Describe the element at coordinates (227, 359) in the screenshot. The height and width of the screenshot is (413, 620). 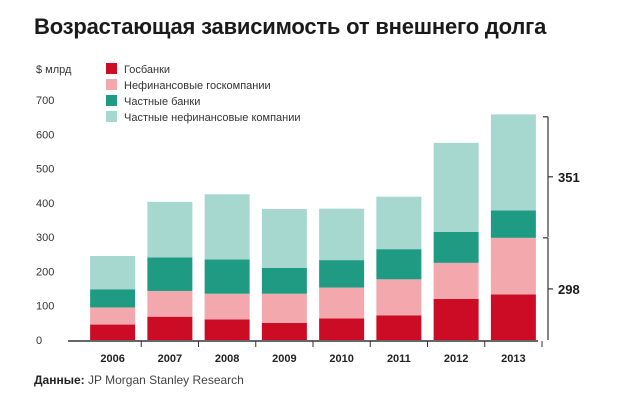
I see `x-tick-label: 2008` at that location.